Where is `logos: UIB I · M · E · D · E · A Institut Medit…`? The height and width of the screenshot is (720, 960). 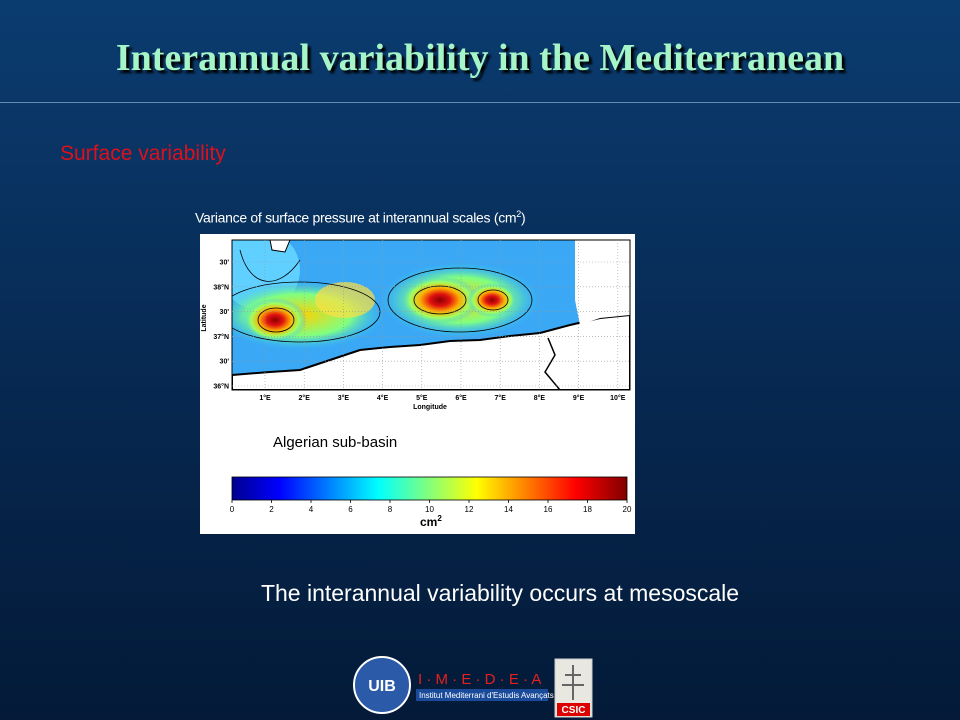
logos: UIB I · M · E · D · E · A Institut Medit… is located at coordinates (473, 687).